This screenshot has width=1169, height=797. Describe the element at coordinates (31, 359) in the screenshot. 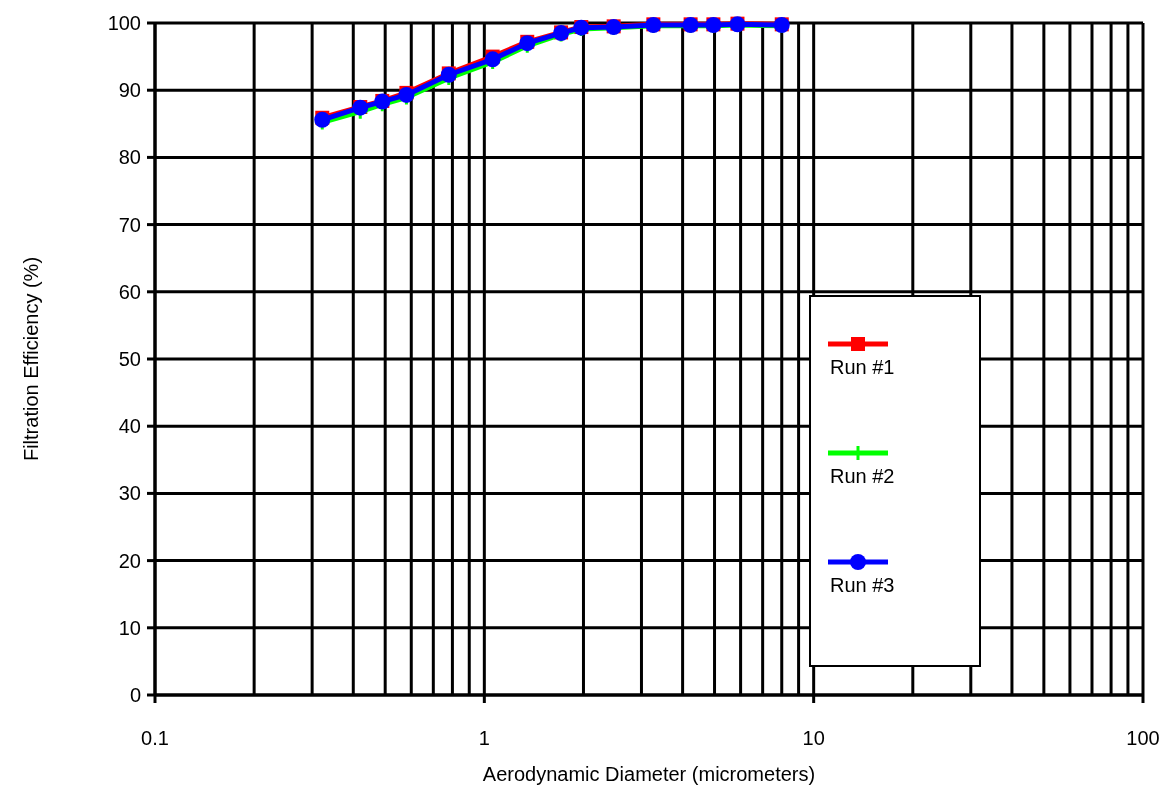

I see `y-axis-title: Filtration Efficiency (%)` at that location.